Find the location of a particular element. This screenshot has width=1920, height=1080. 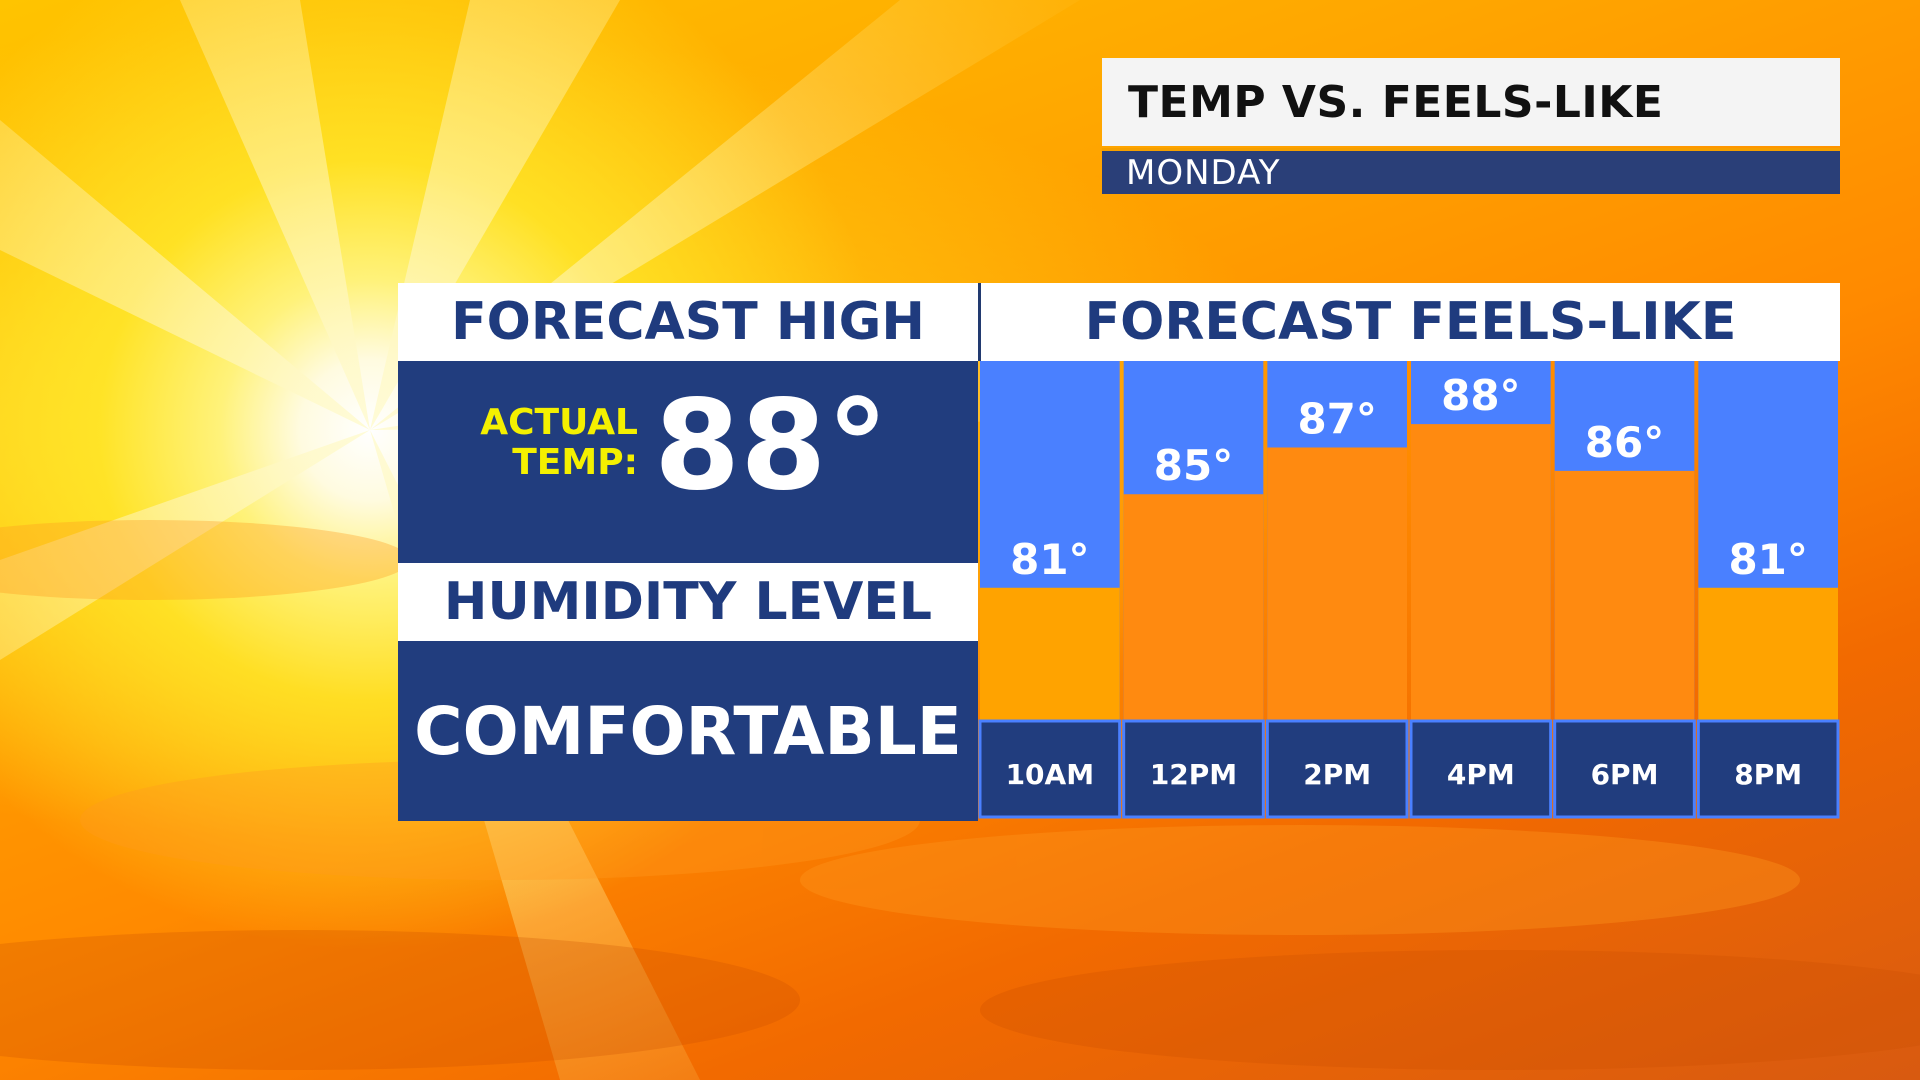

chart-tick-label: 8PM is located at coordinates (1768, 774).